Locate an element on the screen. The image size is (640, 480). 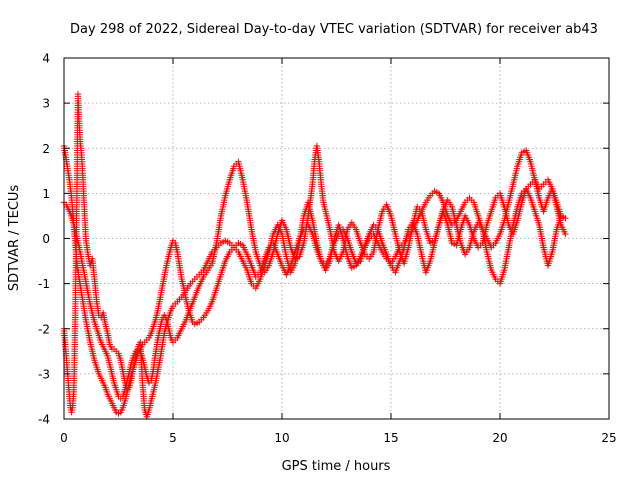
y-axis-label: SDTVAR / TECUs is located at coordinates (14, 238).